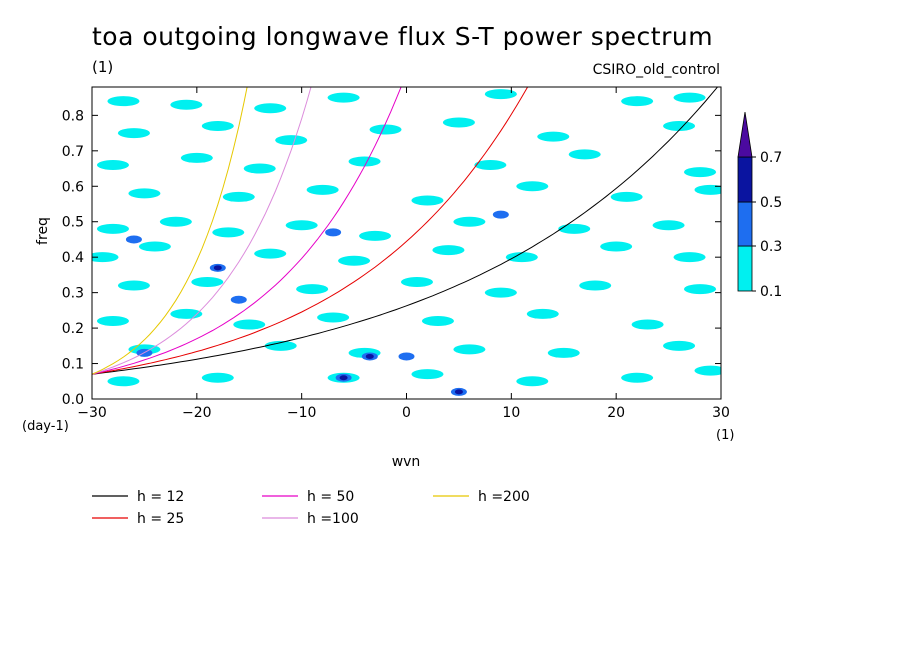  I want to click on x-tick-label: −10, so click(302, 413).